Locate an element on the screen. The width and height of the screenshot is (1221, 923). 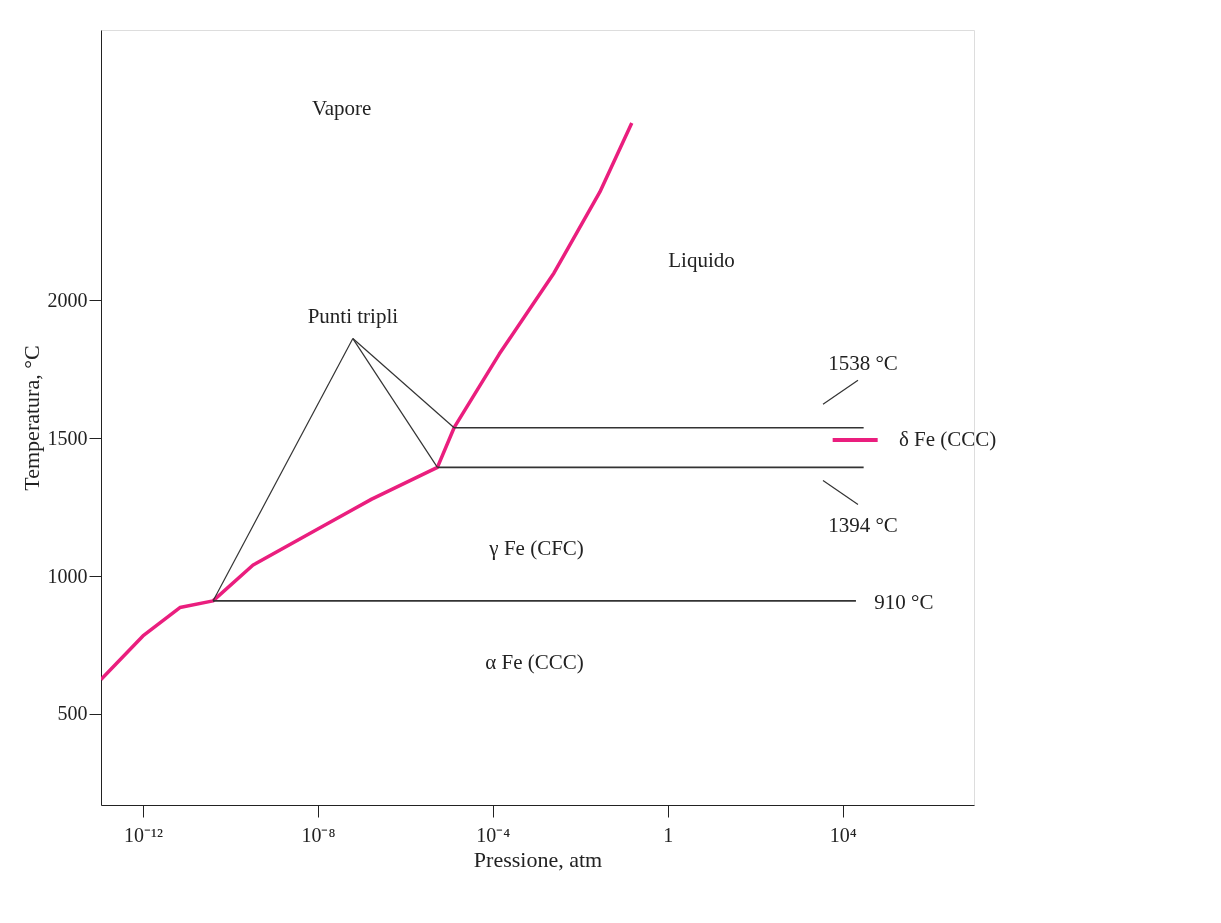
x-tick-label: 1 is located at coordinates (668, 834).